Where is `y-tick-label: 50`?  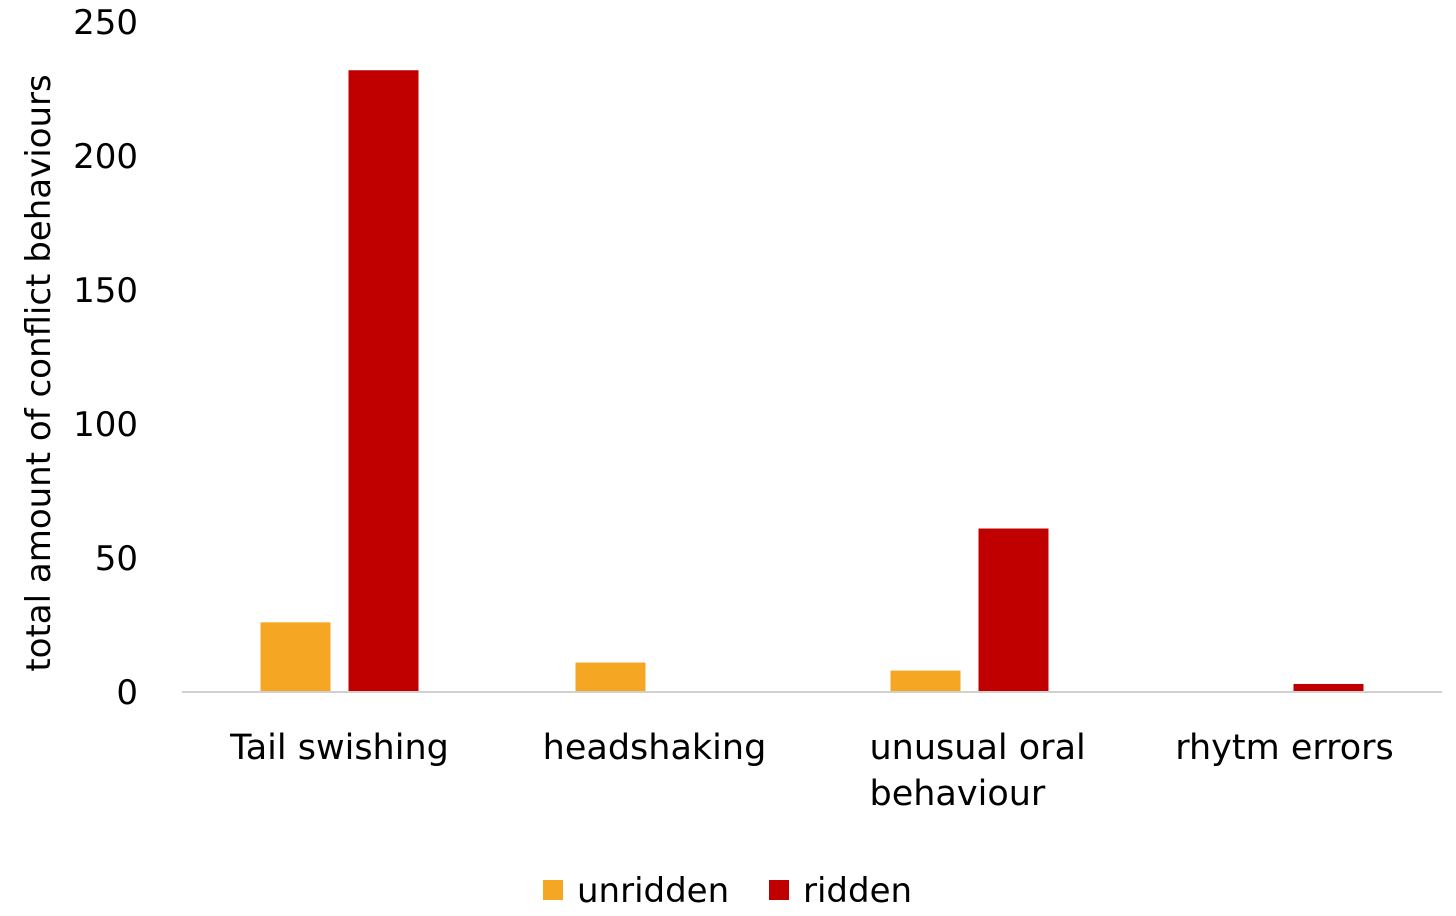
y-tick-label: 50 is located at coordinates (116, 559).